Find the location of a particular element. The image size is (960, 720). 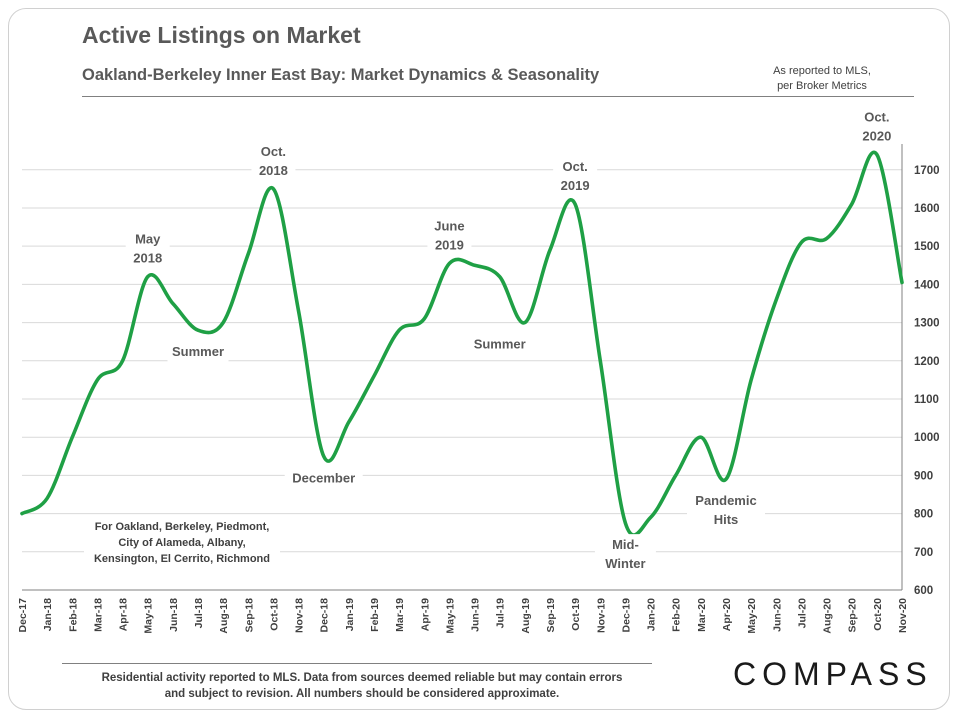

annotation-label: Hits is located at coordinates (726, 519).